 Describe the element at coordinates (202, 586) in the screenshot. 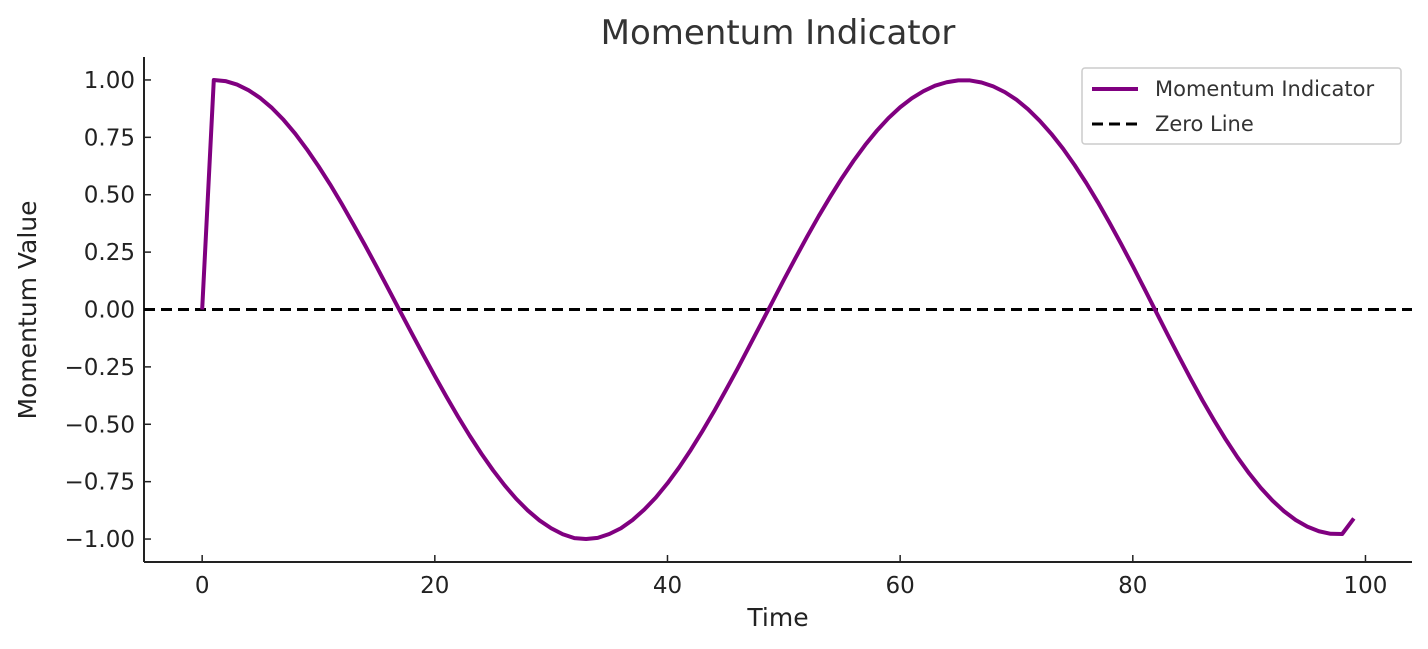

I see `x-tick-label: 0` at that location.